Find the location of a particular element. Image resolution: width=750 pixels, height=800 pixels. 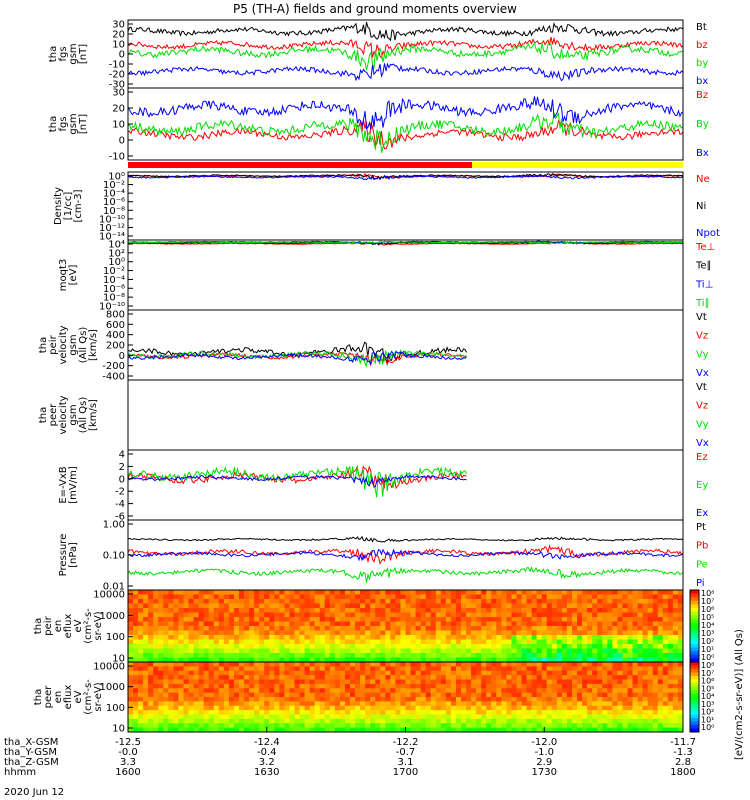

colorbar-cell is located at coordinates (694, 628).